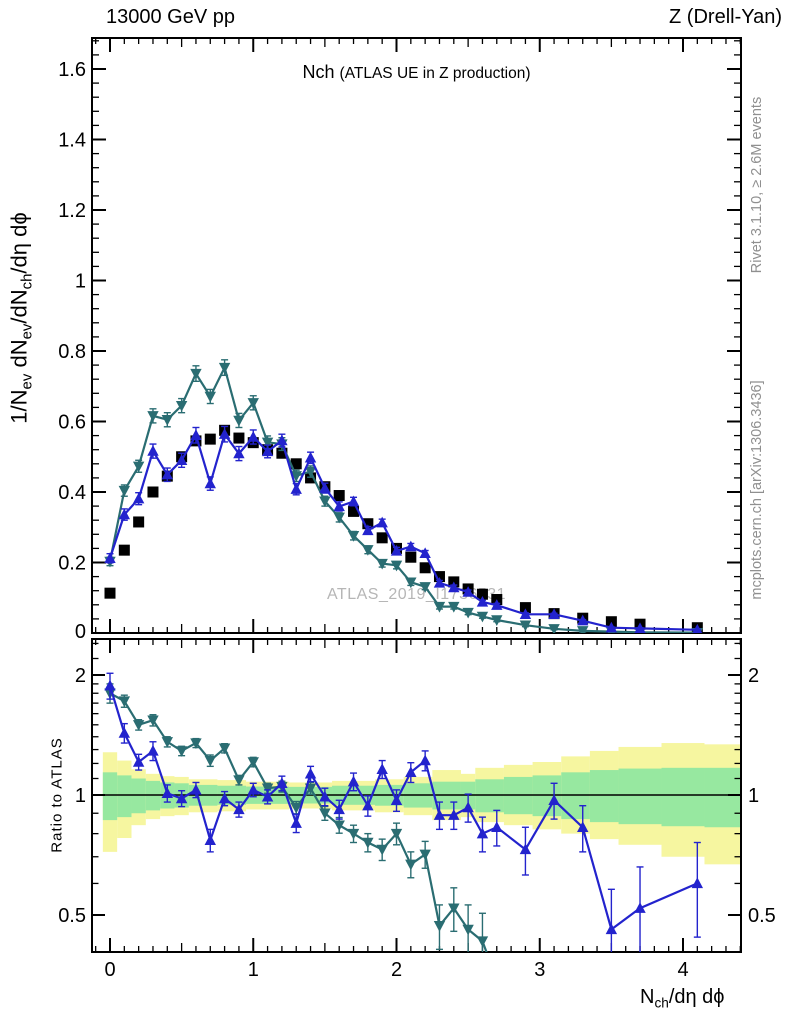  I want to click on ratio-uncertainty-bands, so click(421, 804).